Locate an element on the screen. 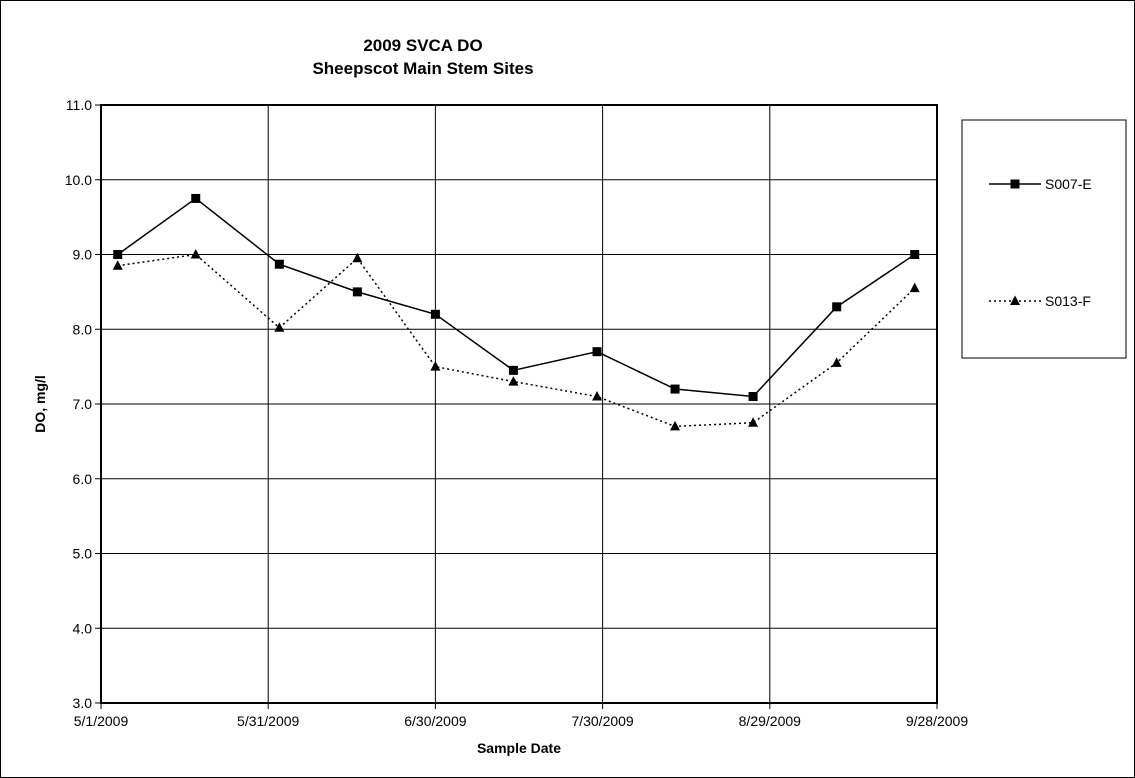 The height and width of the screenshot is (778, 1135). x-tick-label: 5/1/2009 is located at coordinates (101, 721).